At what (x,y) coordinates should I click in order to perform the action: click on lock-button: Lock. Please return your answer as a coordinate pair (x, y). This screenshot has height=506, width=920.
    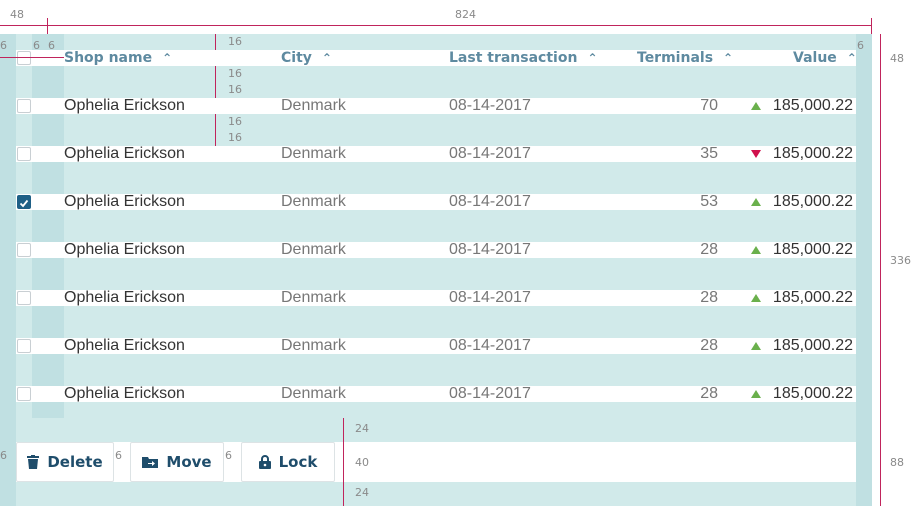
    Looking at the image, I should click on (288, 462).